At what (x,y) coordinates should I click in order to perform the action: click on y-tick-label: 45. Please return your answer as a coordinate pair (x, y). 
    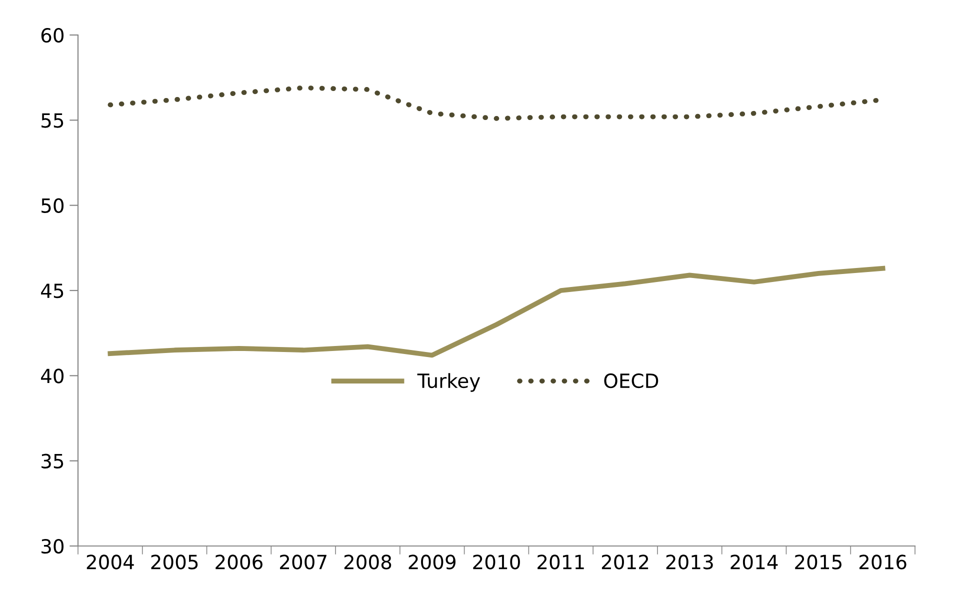
    Looking at the image, I should click on (52, 291).